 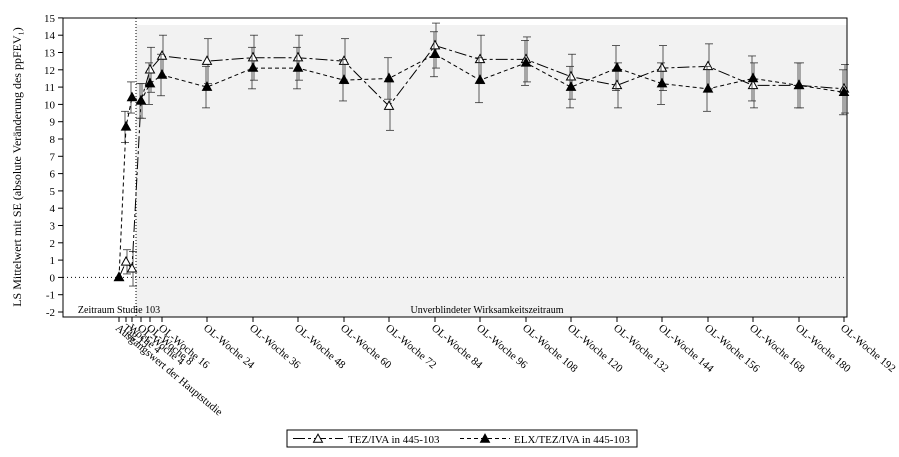 What do you see at coordinates (53, 175) in the screenshot?
I see `y-tick-label: 6` at bounding box center [53, 175].